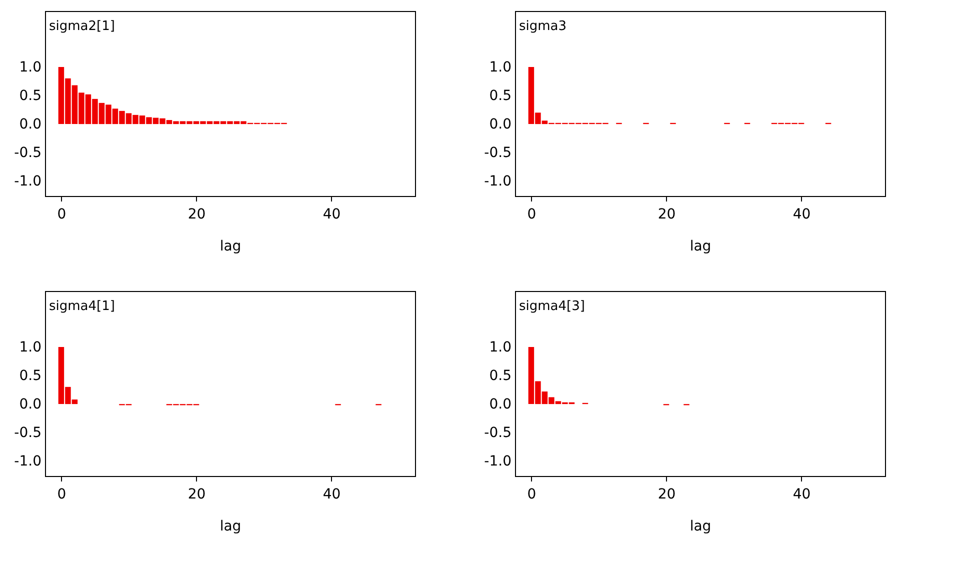 The width and height of the screenshot is (953, 568). Describe the element at coordinates (543, 26) in the screenshot. I see `text: sigma3` at that location.